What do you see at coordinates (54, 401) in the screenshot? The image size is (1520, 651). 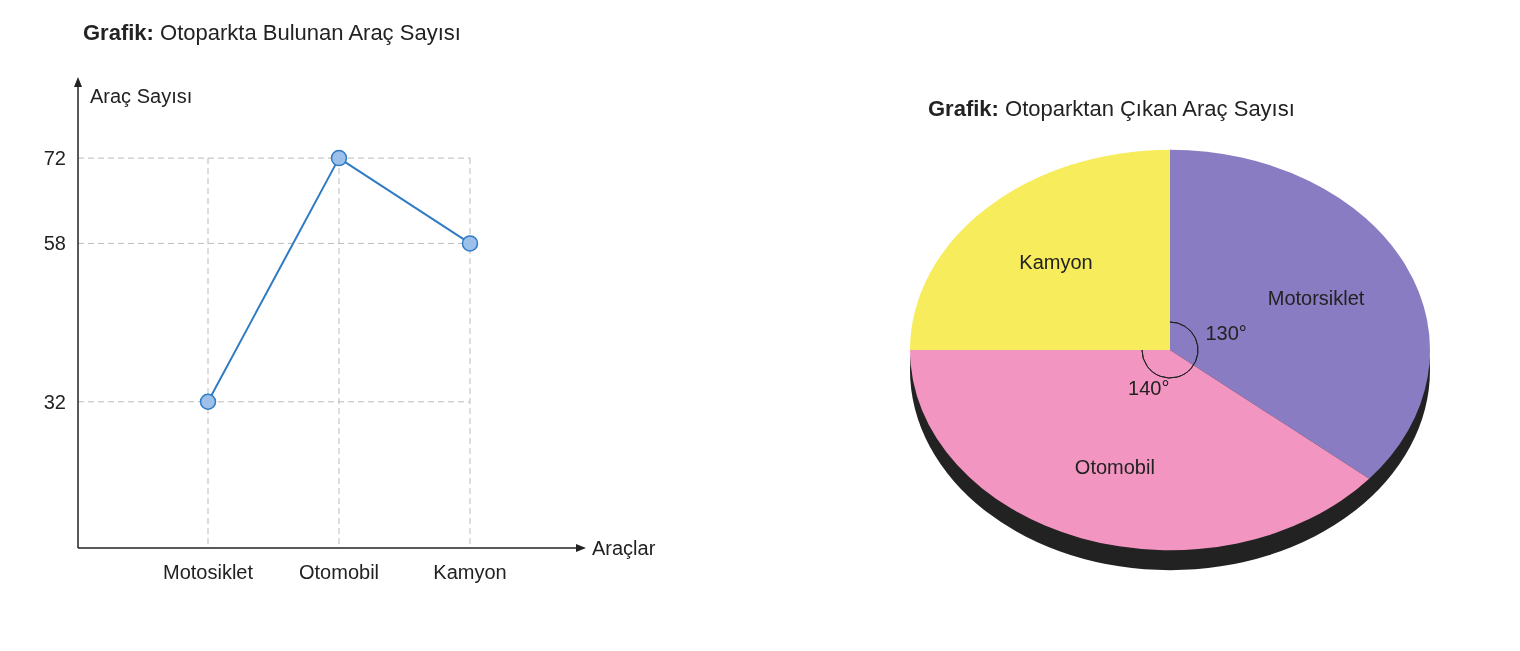 I see `y-tick-label: 32` at bounding box center [54, 401].